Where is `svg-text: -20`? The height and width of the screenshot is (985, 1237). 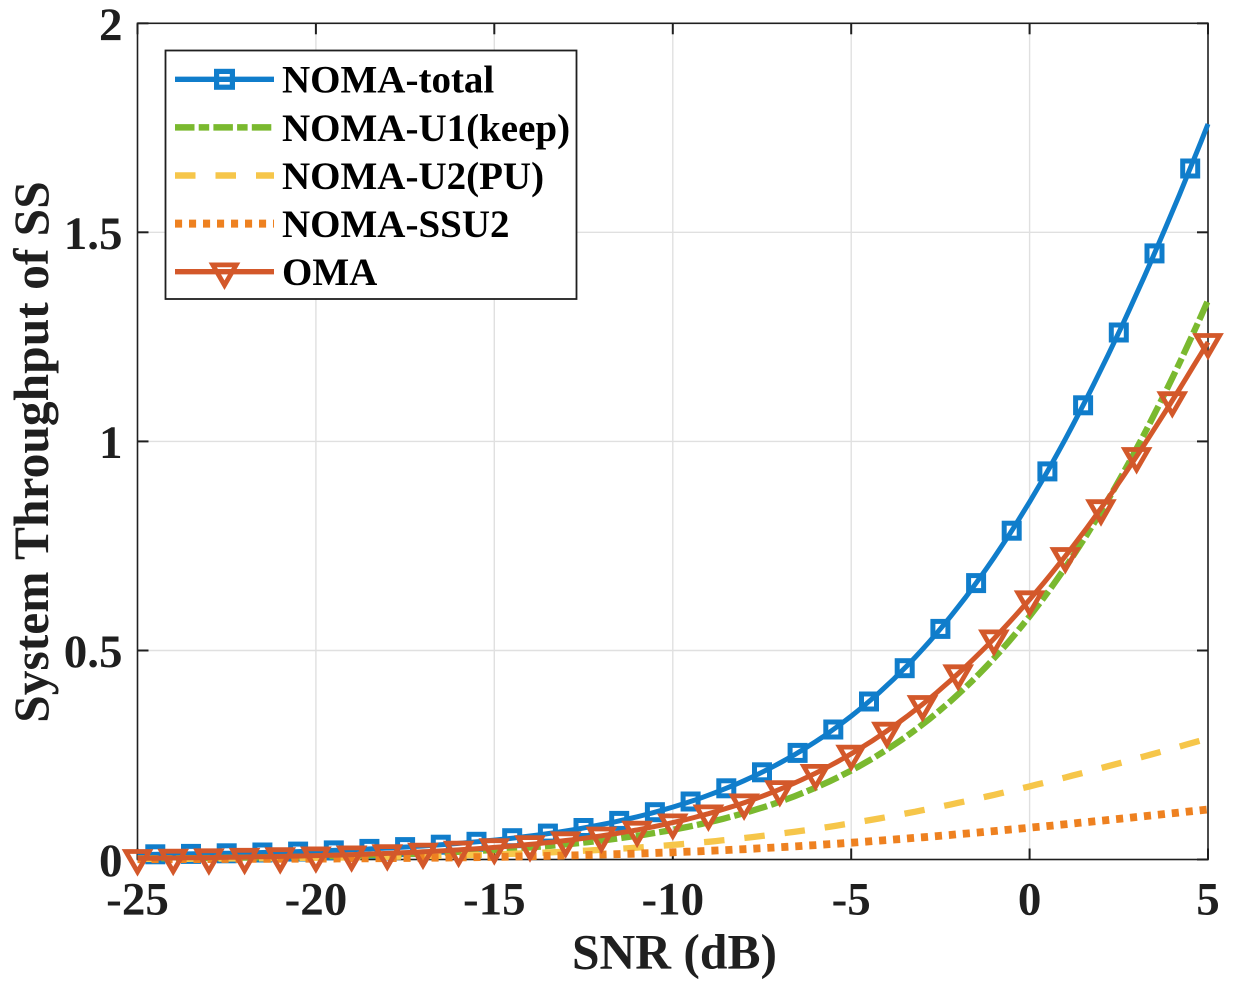 svg-text: -20 is located at coordinates (316, 900).